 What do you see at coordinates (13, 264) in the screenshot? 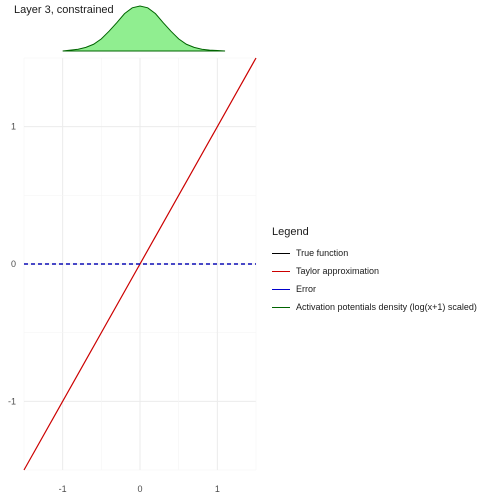
I see `y-tick-label: 0` at bounding box center [13, 264].